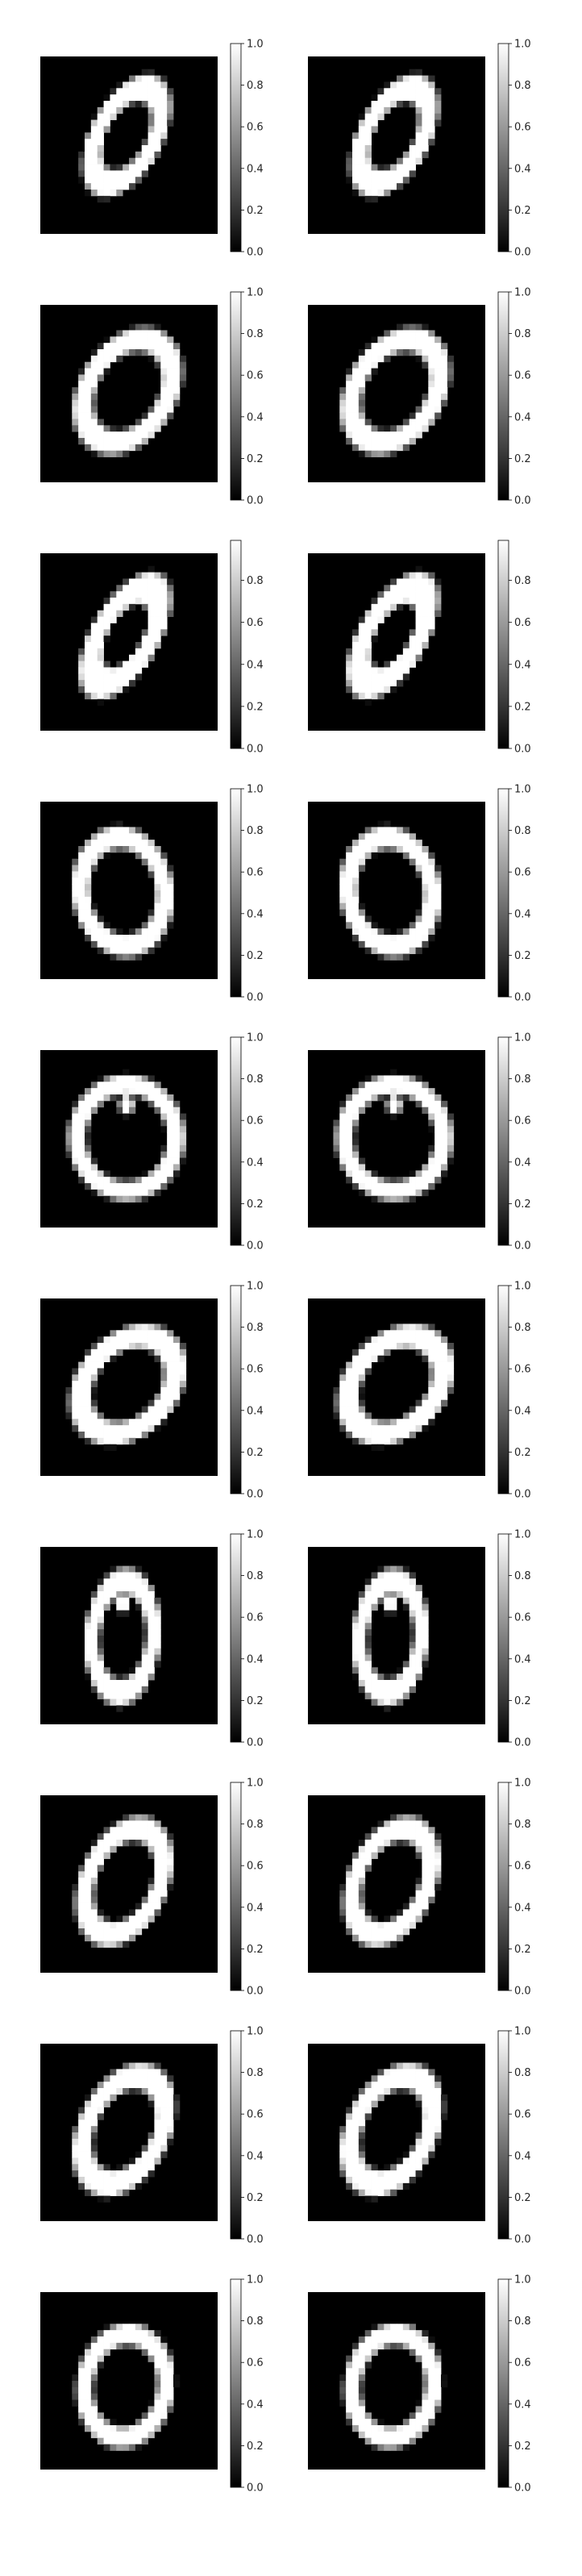 Image resolution: width=582 pixels, height=2576 pixels. What do you see at coordinates (255, 1992) in the screenshot?
I see `colorbar-tick-label: 0.0` at bounding box center [255, 1992].